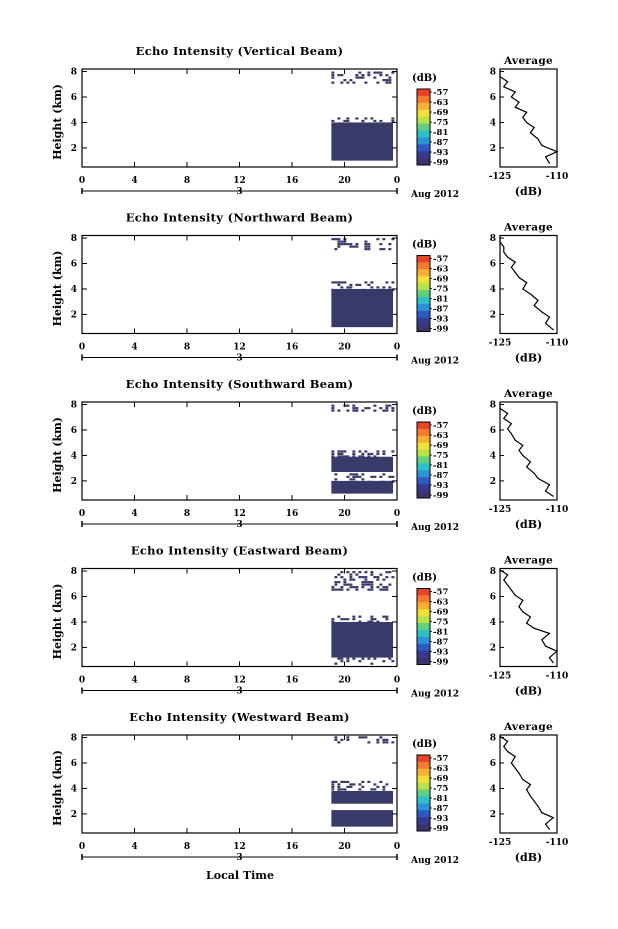  What do you see at coordinates (134, 514) in the screenshot?
I see `x-tick-label: 4` at bounding box center [134, 514].